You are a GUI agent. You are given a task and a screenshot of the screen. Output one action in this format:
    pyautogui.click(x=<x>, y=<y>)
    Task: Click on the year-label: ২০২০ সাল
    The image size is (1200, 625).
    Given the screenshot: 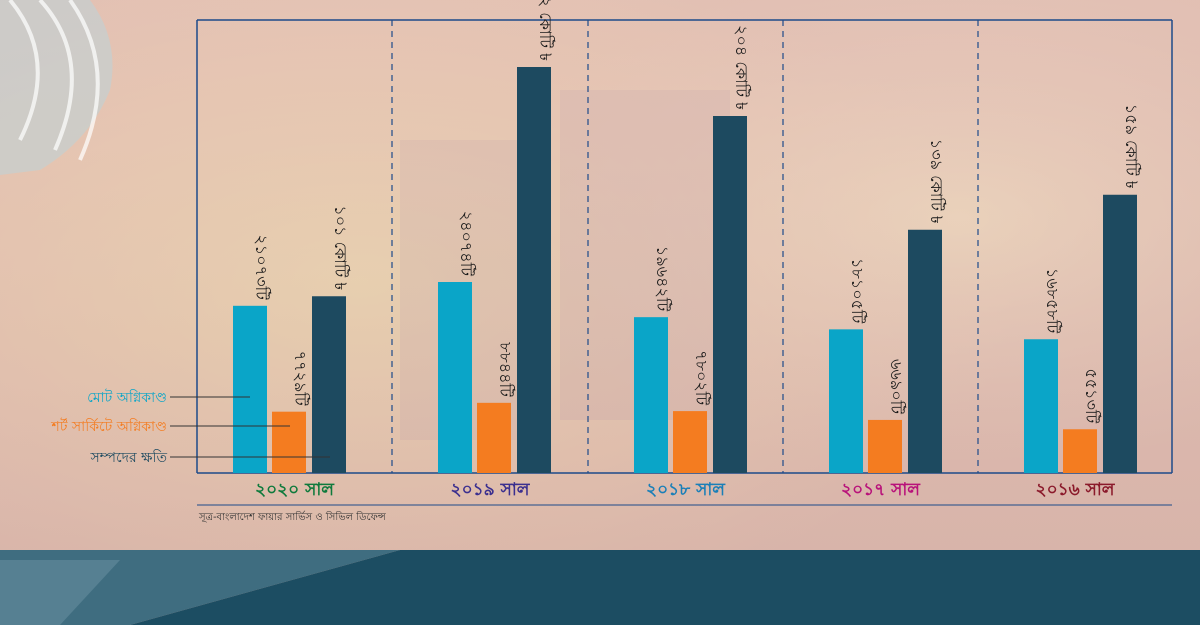 What is the action you would take?
    pyautogui.click(x=295, y=490)
    